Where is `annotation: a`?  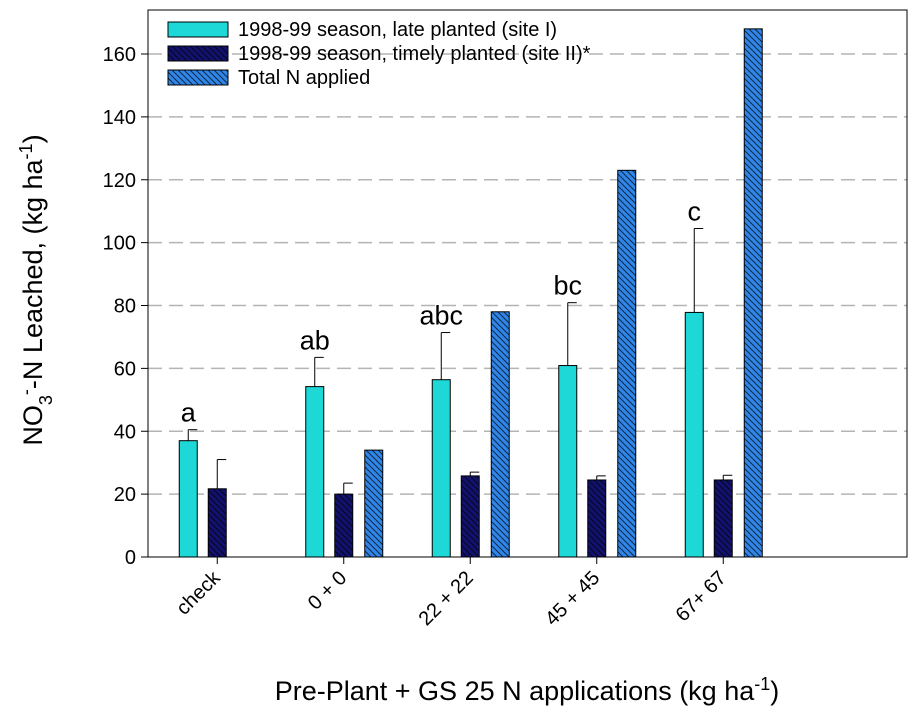 annotation: a is located at coordinates (189, 413).